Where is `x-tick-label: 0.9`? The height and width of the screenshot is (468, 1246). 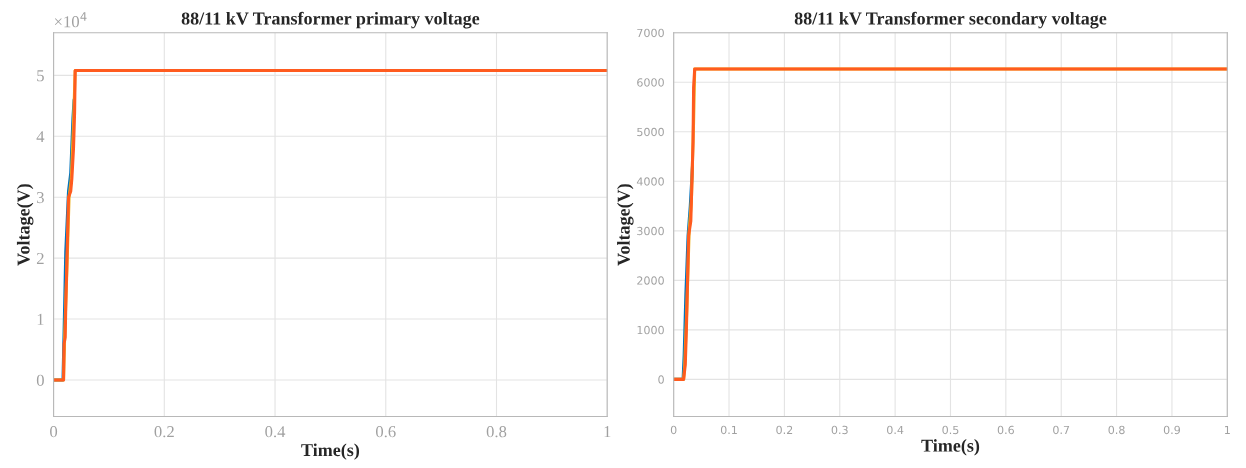
x-tick-label: 0.9 is located at coordinates (1171, 430).